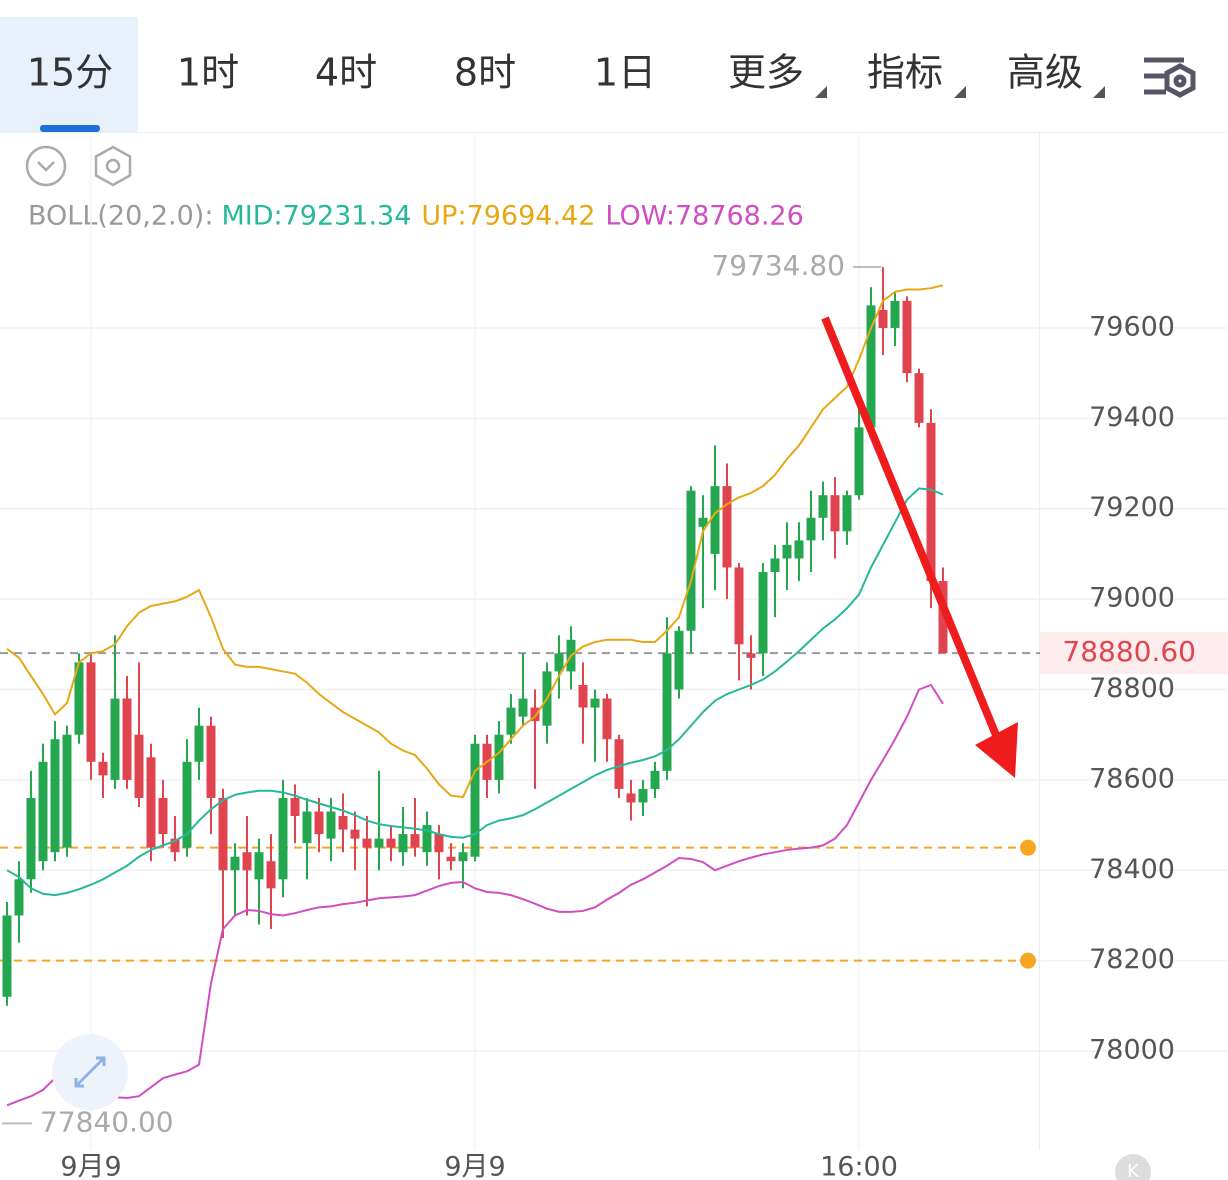  What do you see at coordinates (1132, 1050) in the screenshot?
I see `y-tick-label: 78000` at bounding box center [1132, 1050].